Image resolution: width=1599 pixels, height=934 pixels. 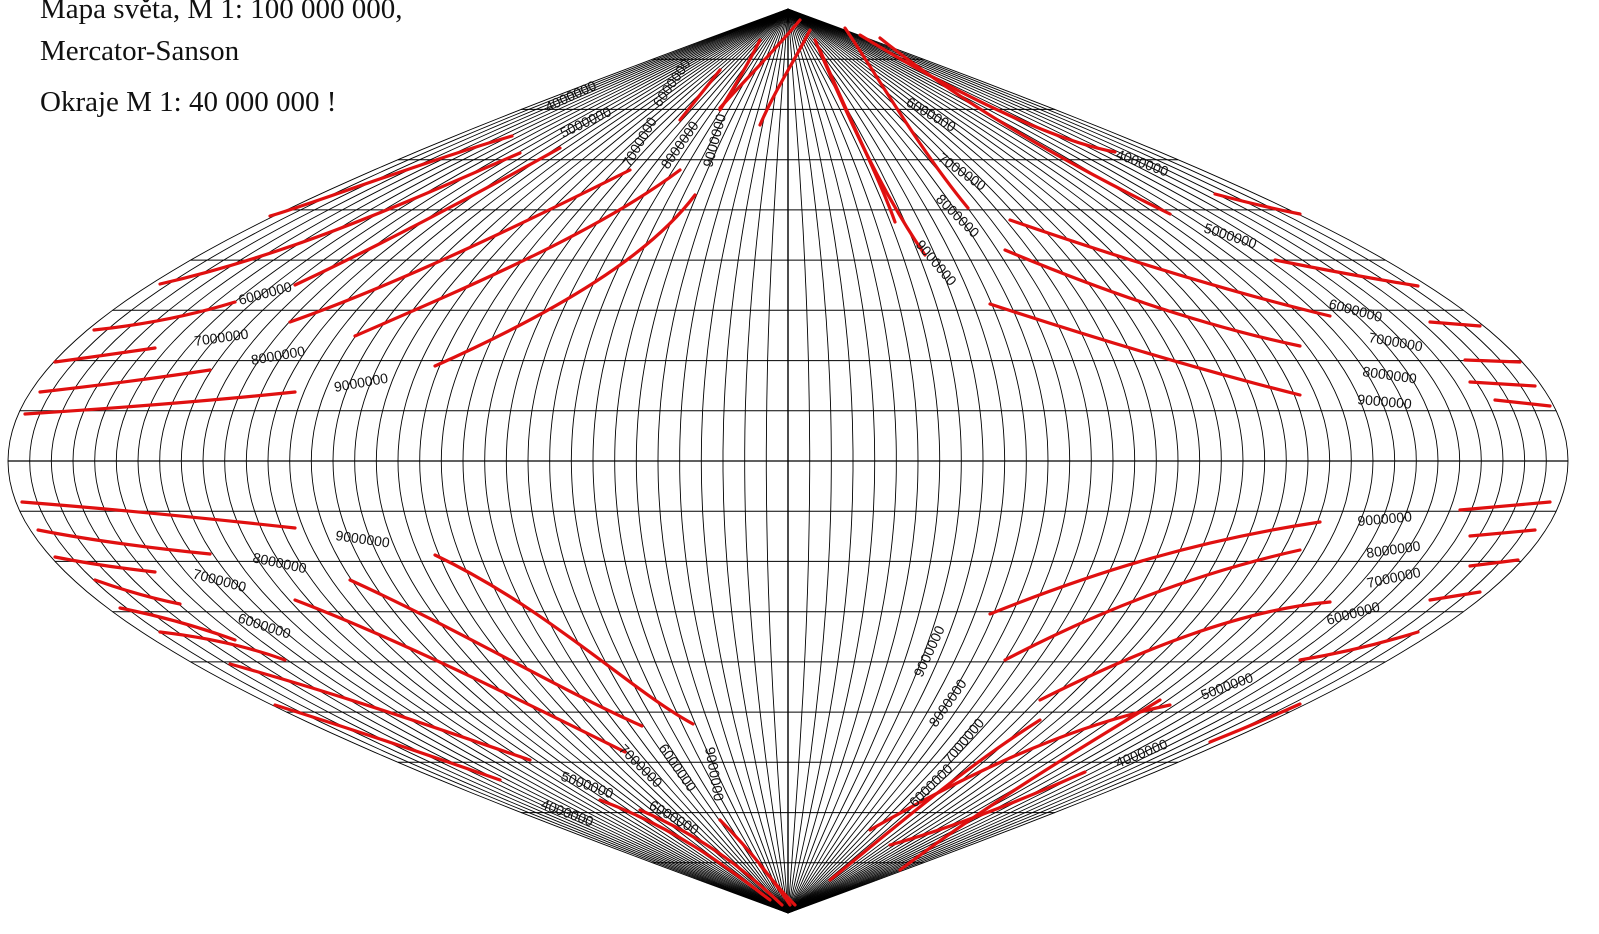 I want to click on projection-name: Mercator-Sanson, so click(x=140, y=51).